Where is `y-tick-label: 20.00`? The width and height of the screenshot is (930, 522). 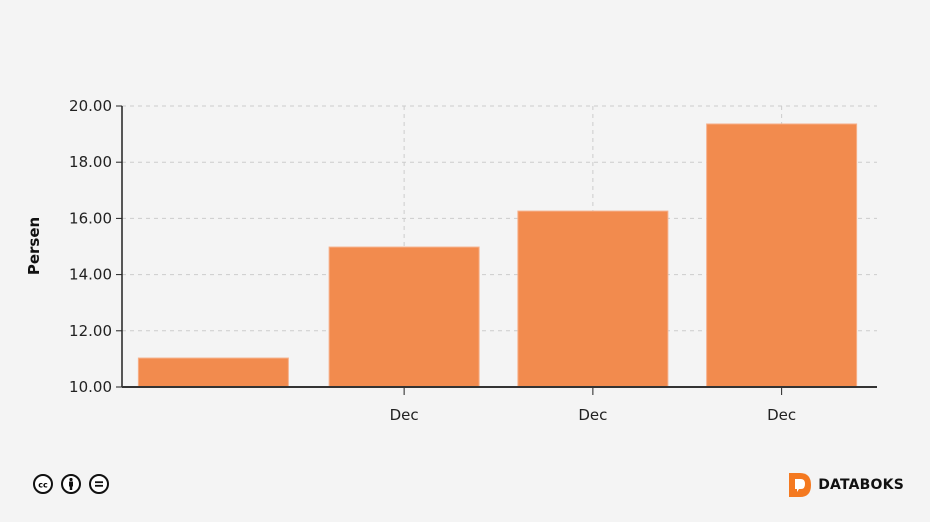
y-tick-label: 20.00 is located at coordinates (90, 106).